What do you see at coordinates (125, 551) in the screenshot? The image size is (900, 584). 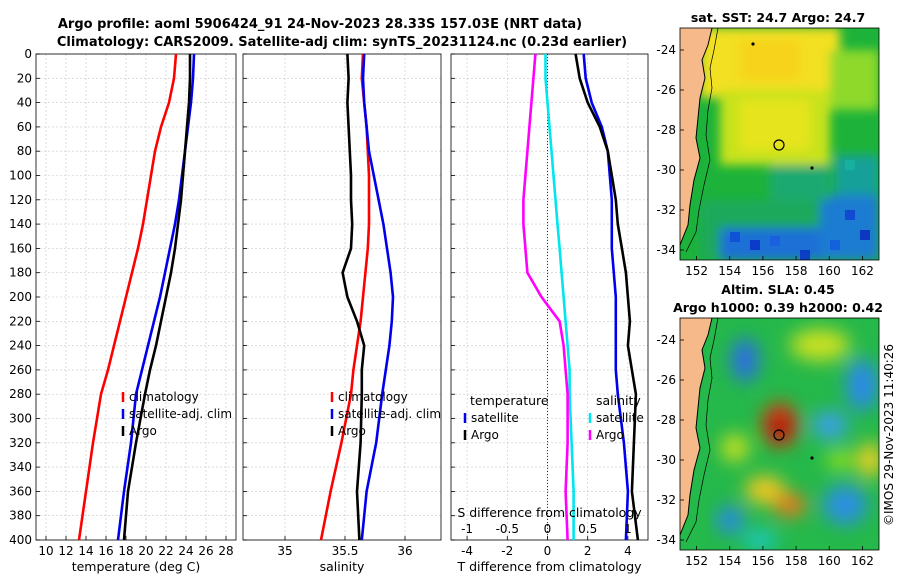 I see `temperature-xtick-label: 18` at bounding box center [125, 551].